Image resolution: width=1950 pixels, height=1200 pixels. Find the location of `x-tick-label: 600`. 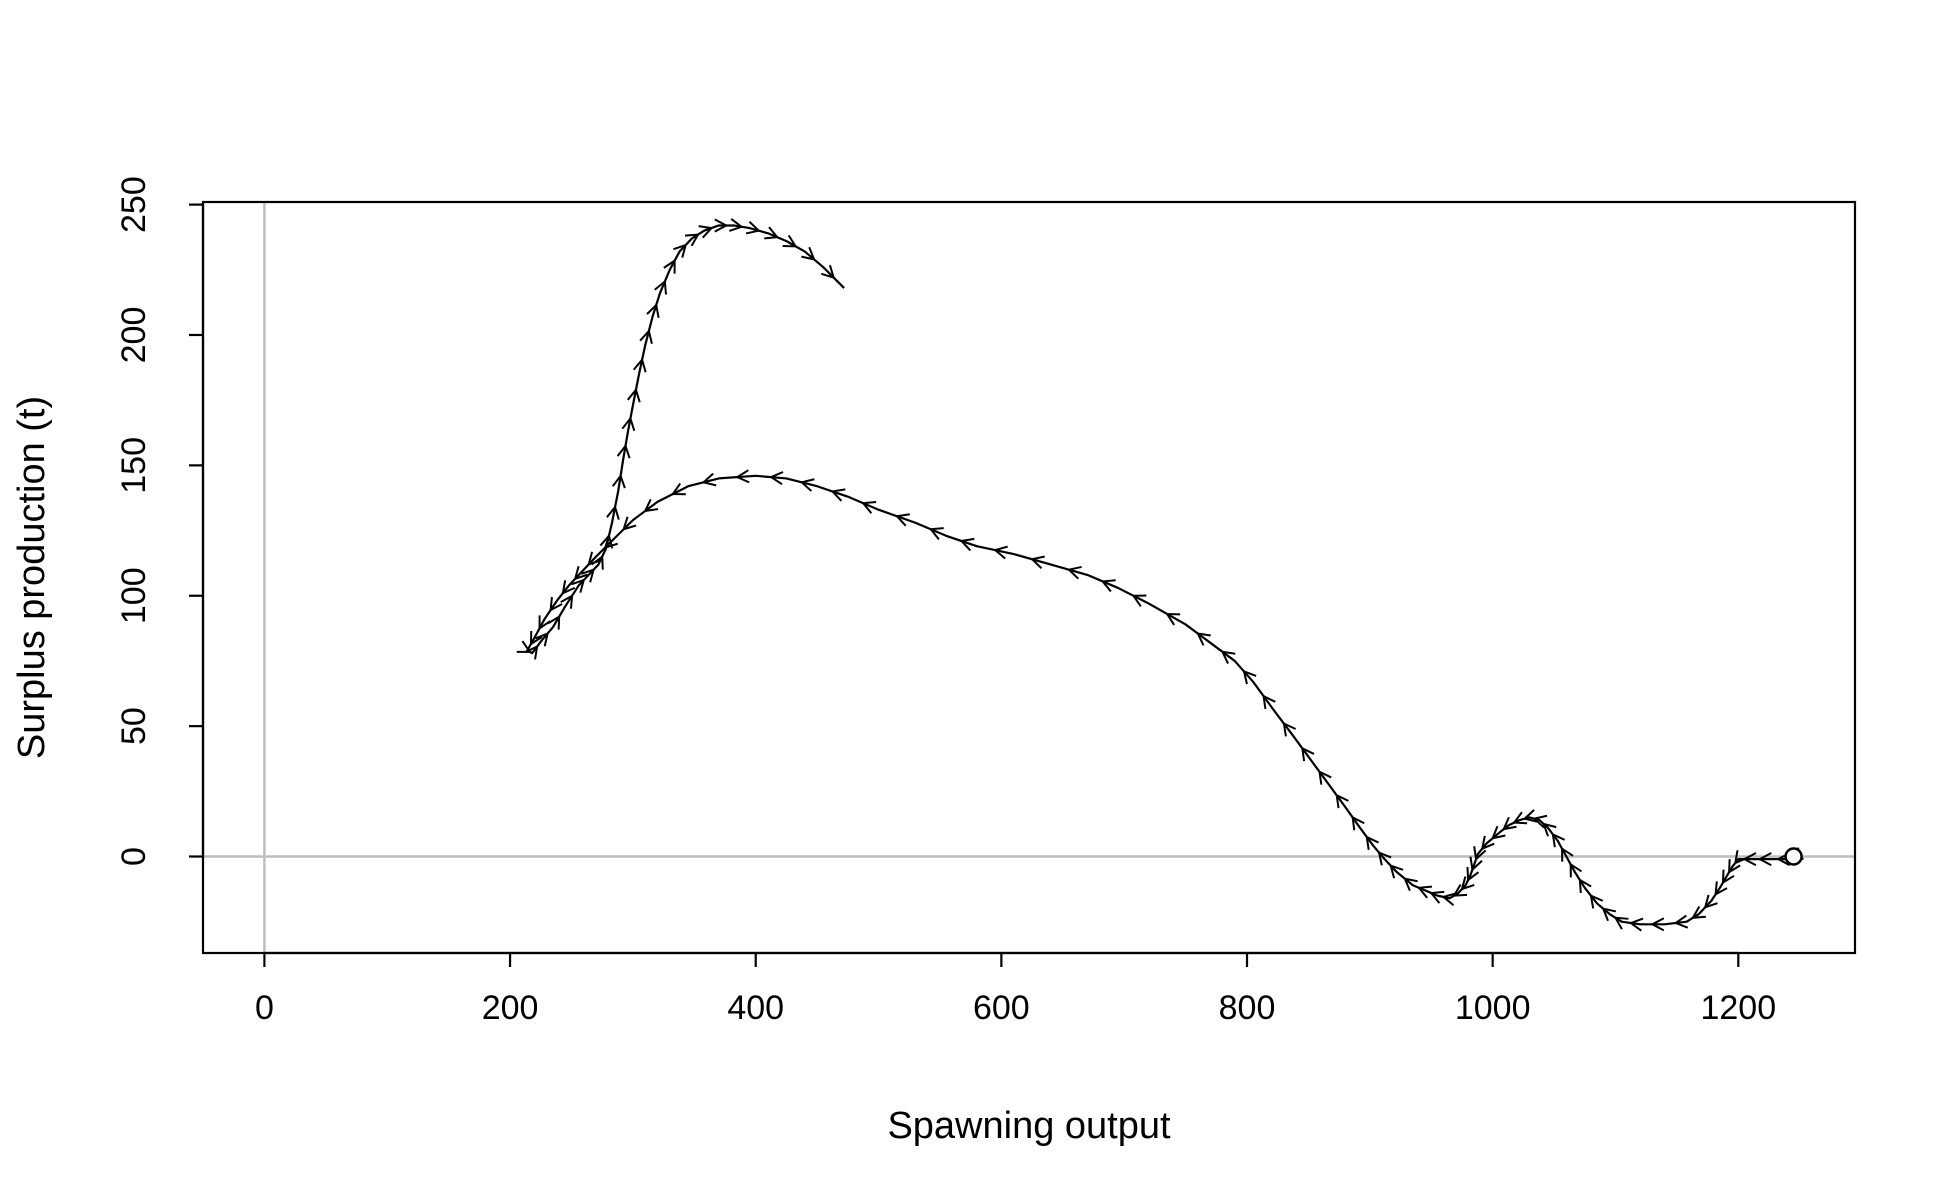

x-tick-label: 600 is located at coordinates (1001, 1008).